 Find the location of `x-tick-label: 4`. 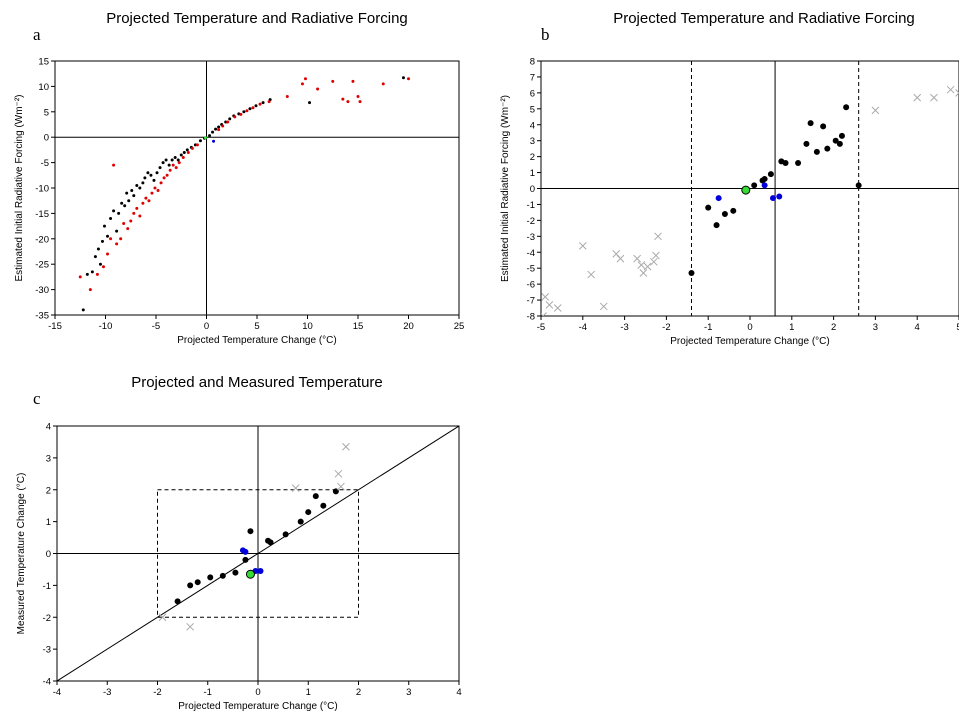

x-tick-label: 4 is located at coordinates (917, 327).